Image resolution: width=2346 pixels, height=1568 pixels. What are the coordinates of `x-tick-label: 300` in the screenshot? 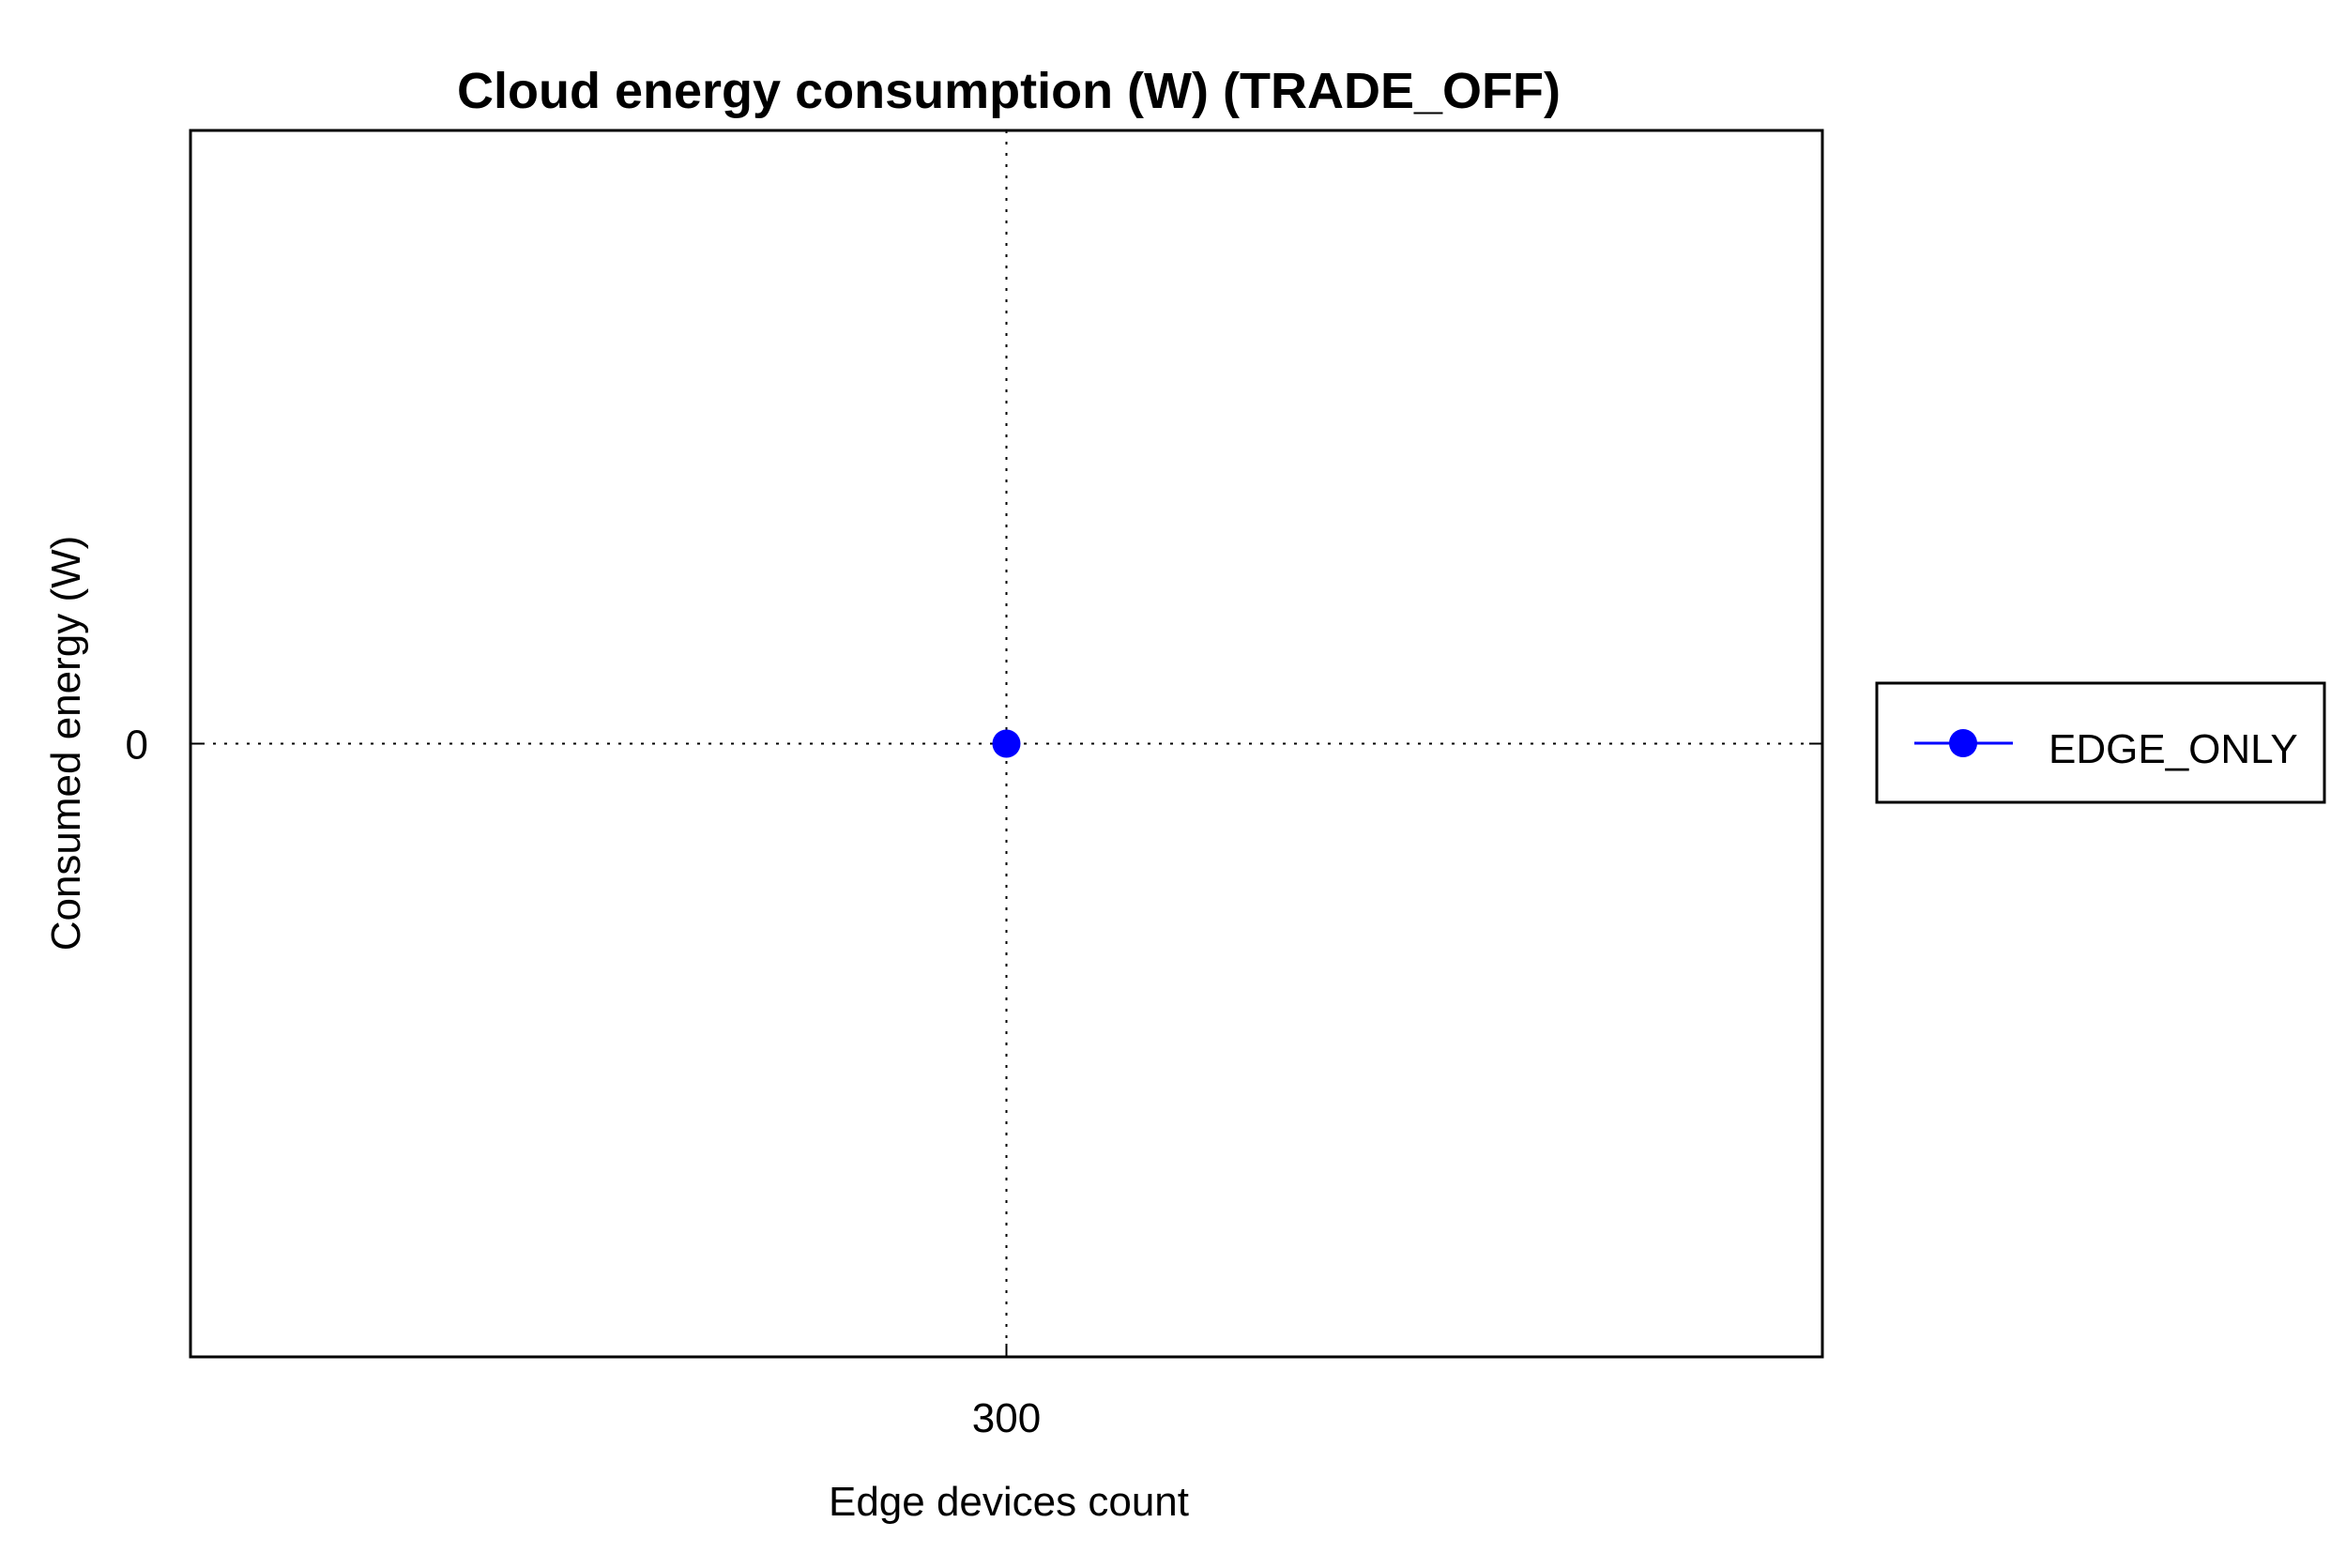 It's located at (1007, 1418).